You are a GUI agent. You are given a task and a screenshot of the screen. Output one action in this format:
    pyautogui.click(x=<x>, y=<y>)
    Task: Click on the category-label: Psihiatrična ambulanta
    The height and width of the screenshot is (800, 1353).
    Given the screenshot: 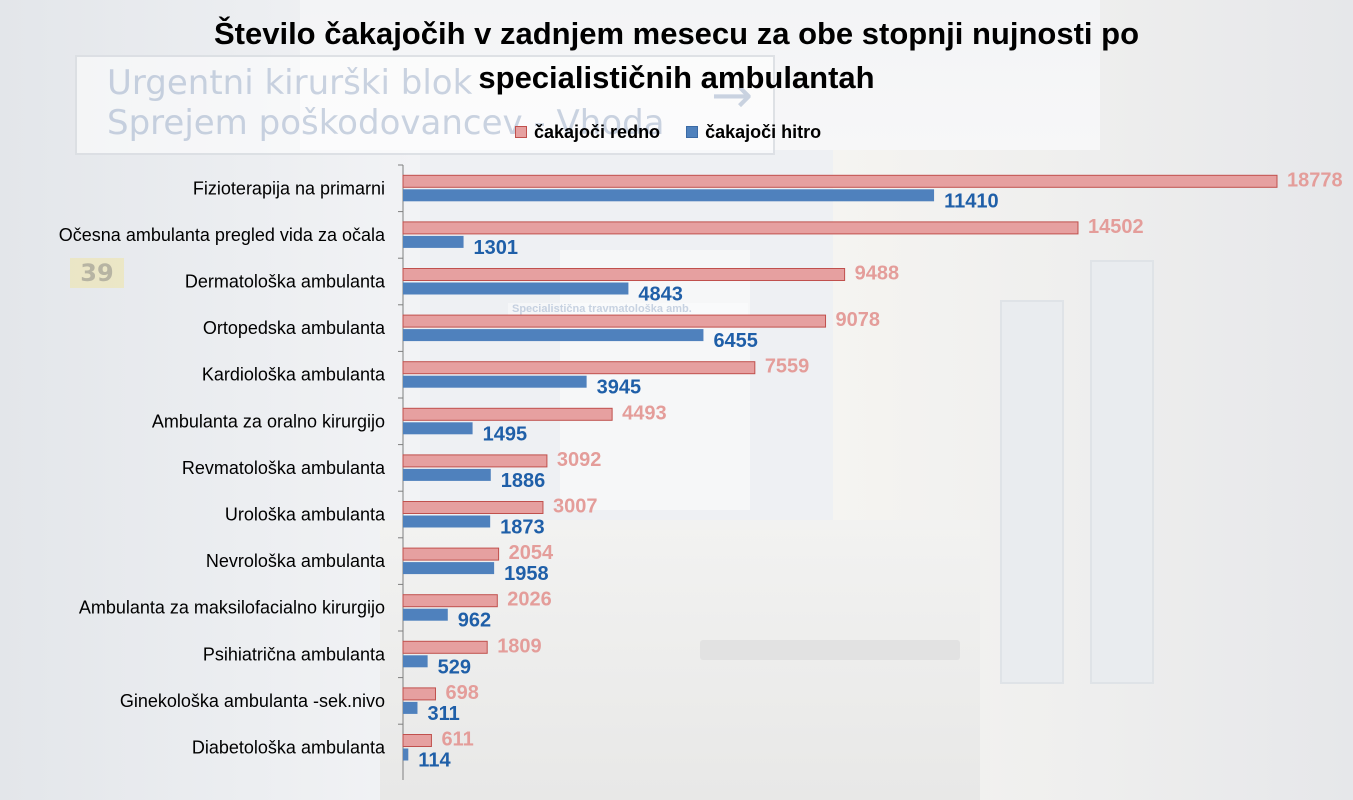 What is the action you would take?
    pyautogui.click(x=294, y=654)
    